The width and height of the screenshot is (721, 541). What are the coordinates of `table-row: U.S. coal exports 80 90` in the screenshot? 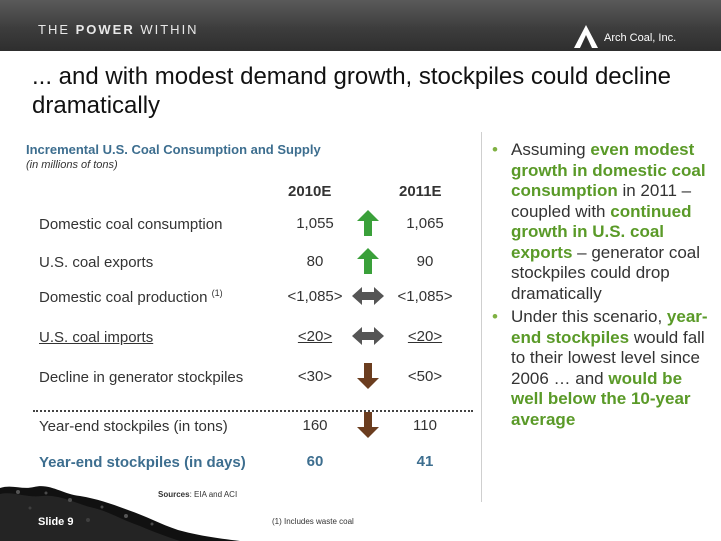 It's located at (240, 261).